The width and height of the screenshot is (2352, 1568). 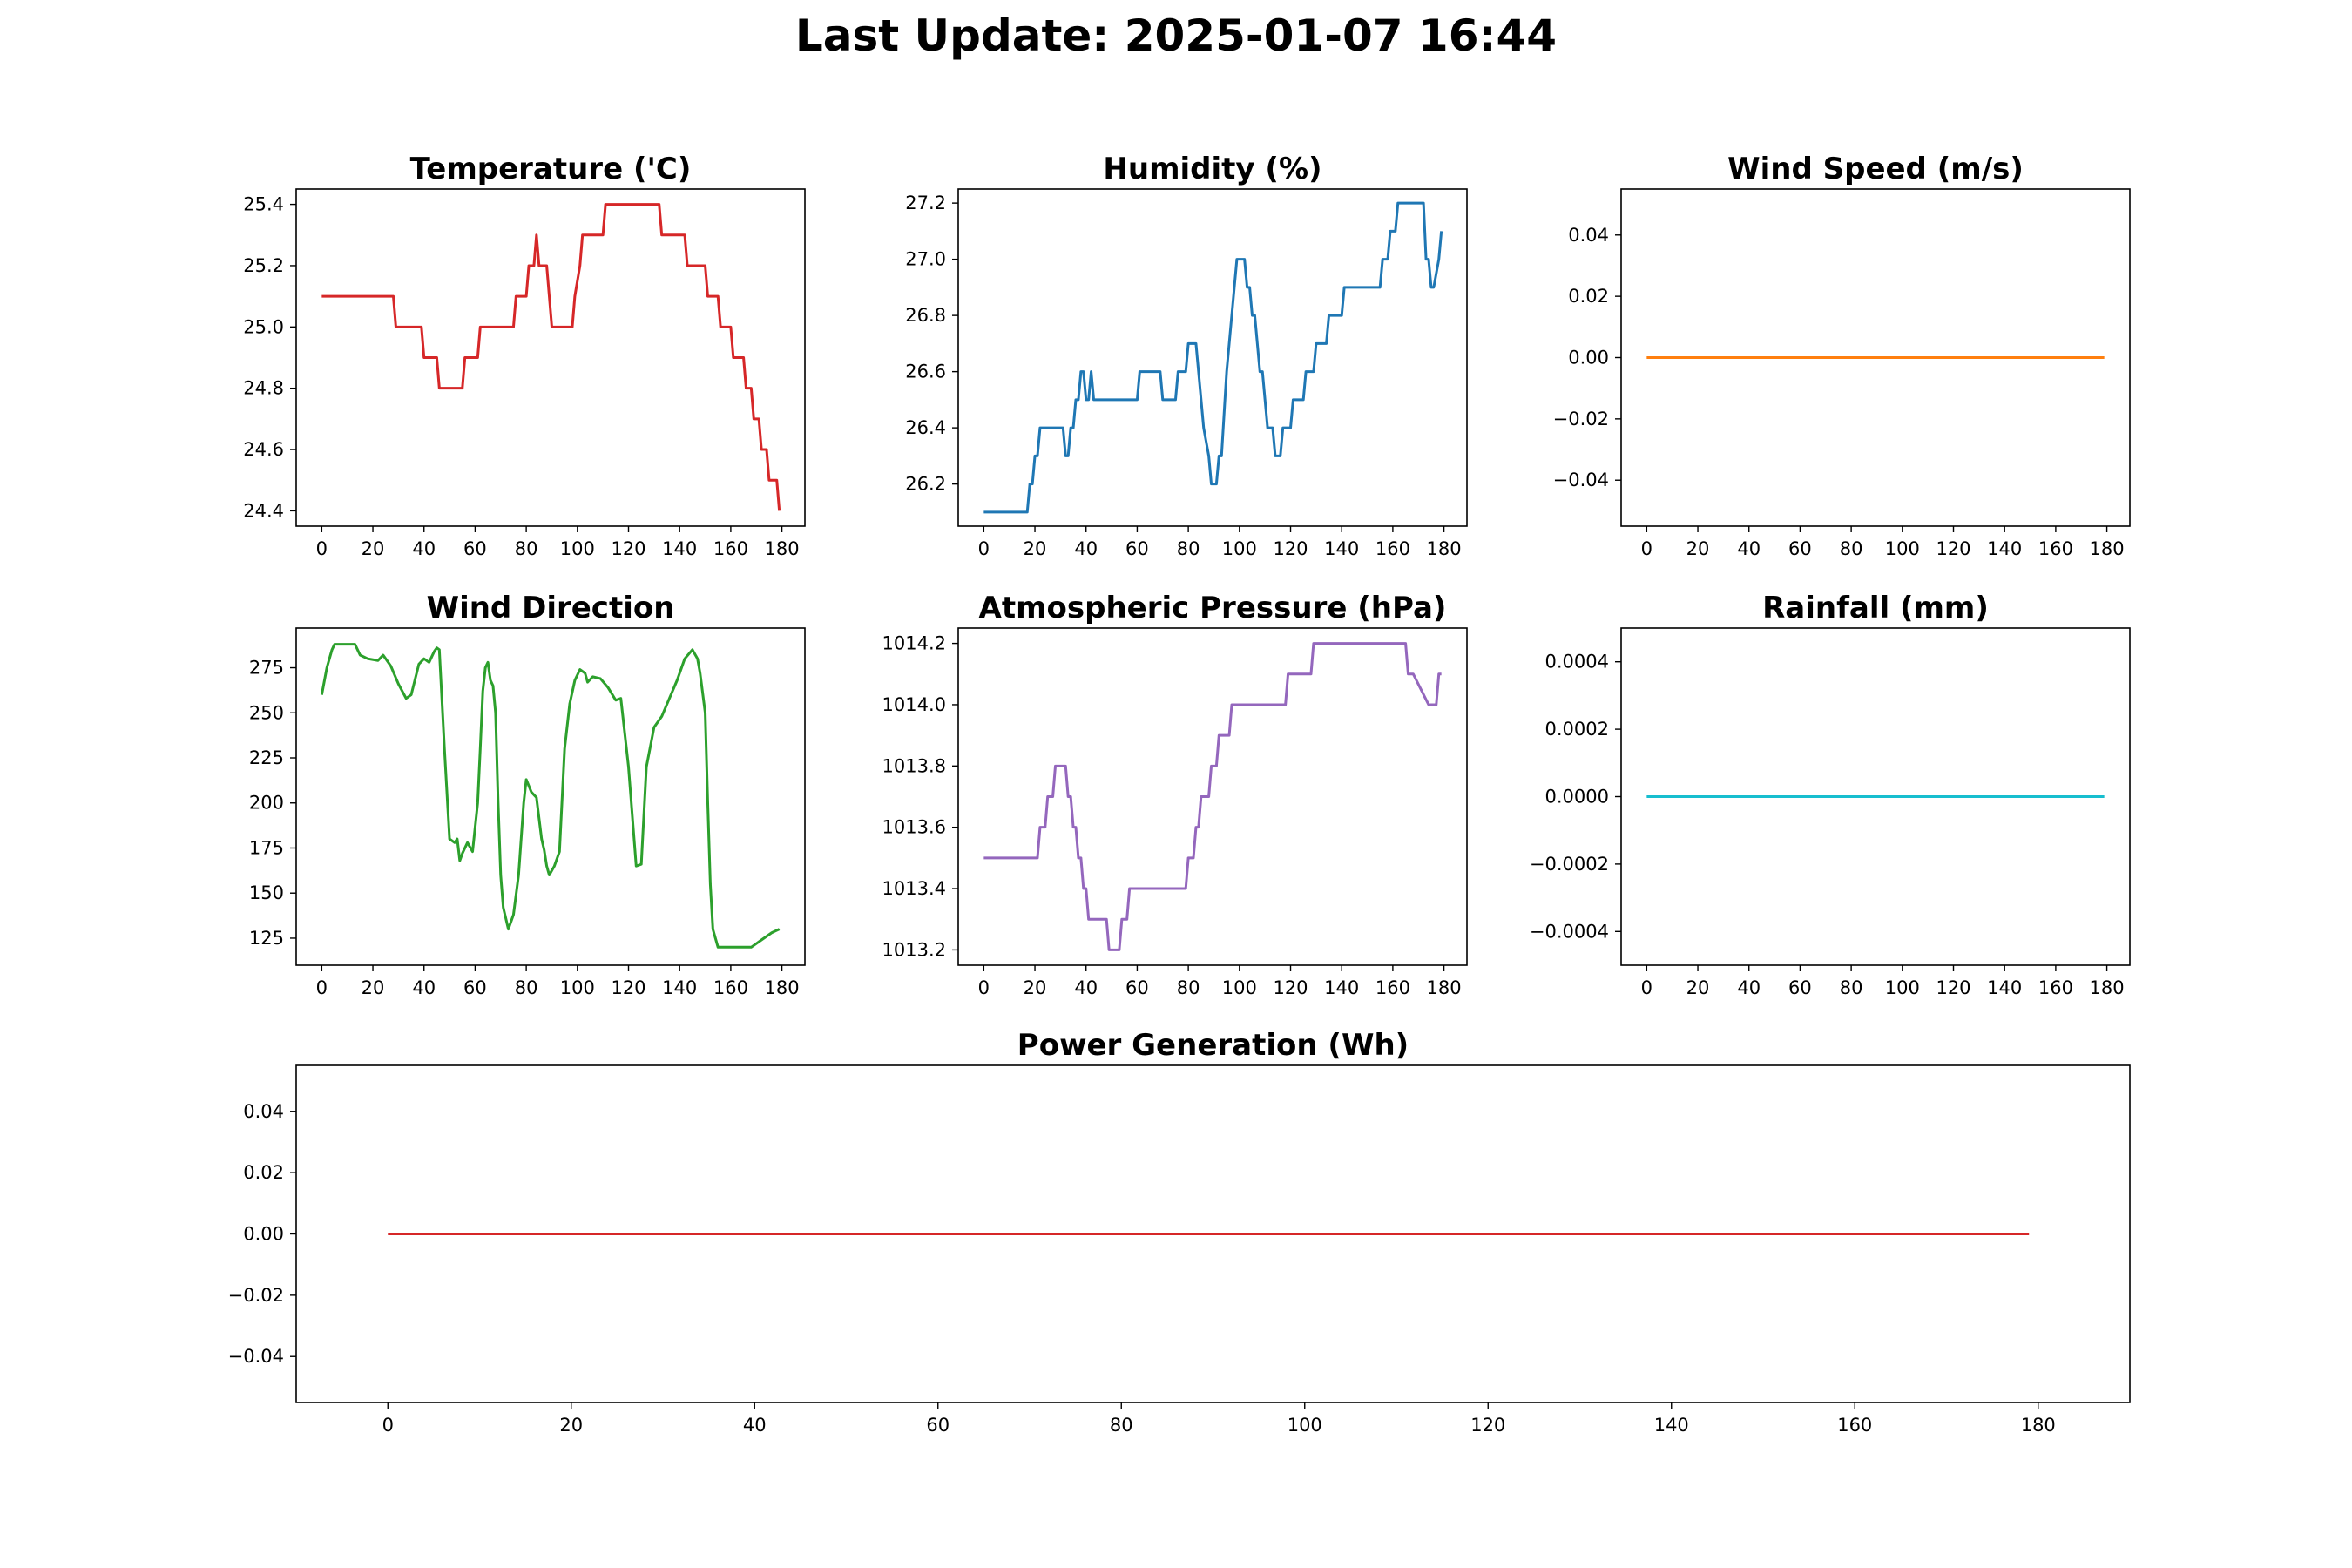 I want to click on chart-title: Temperature ('C), so click(x=551, y=169).